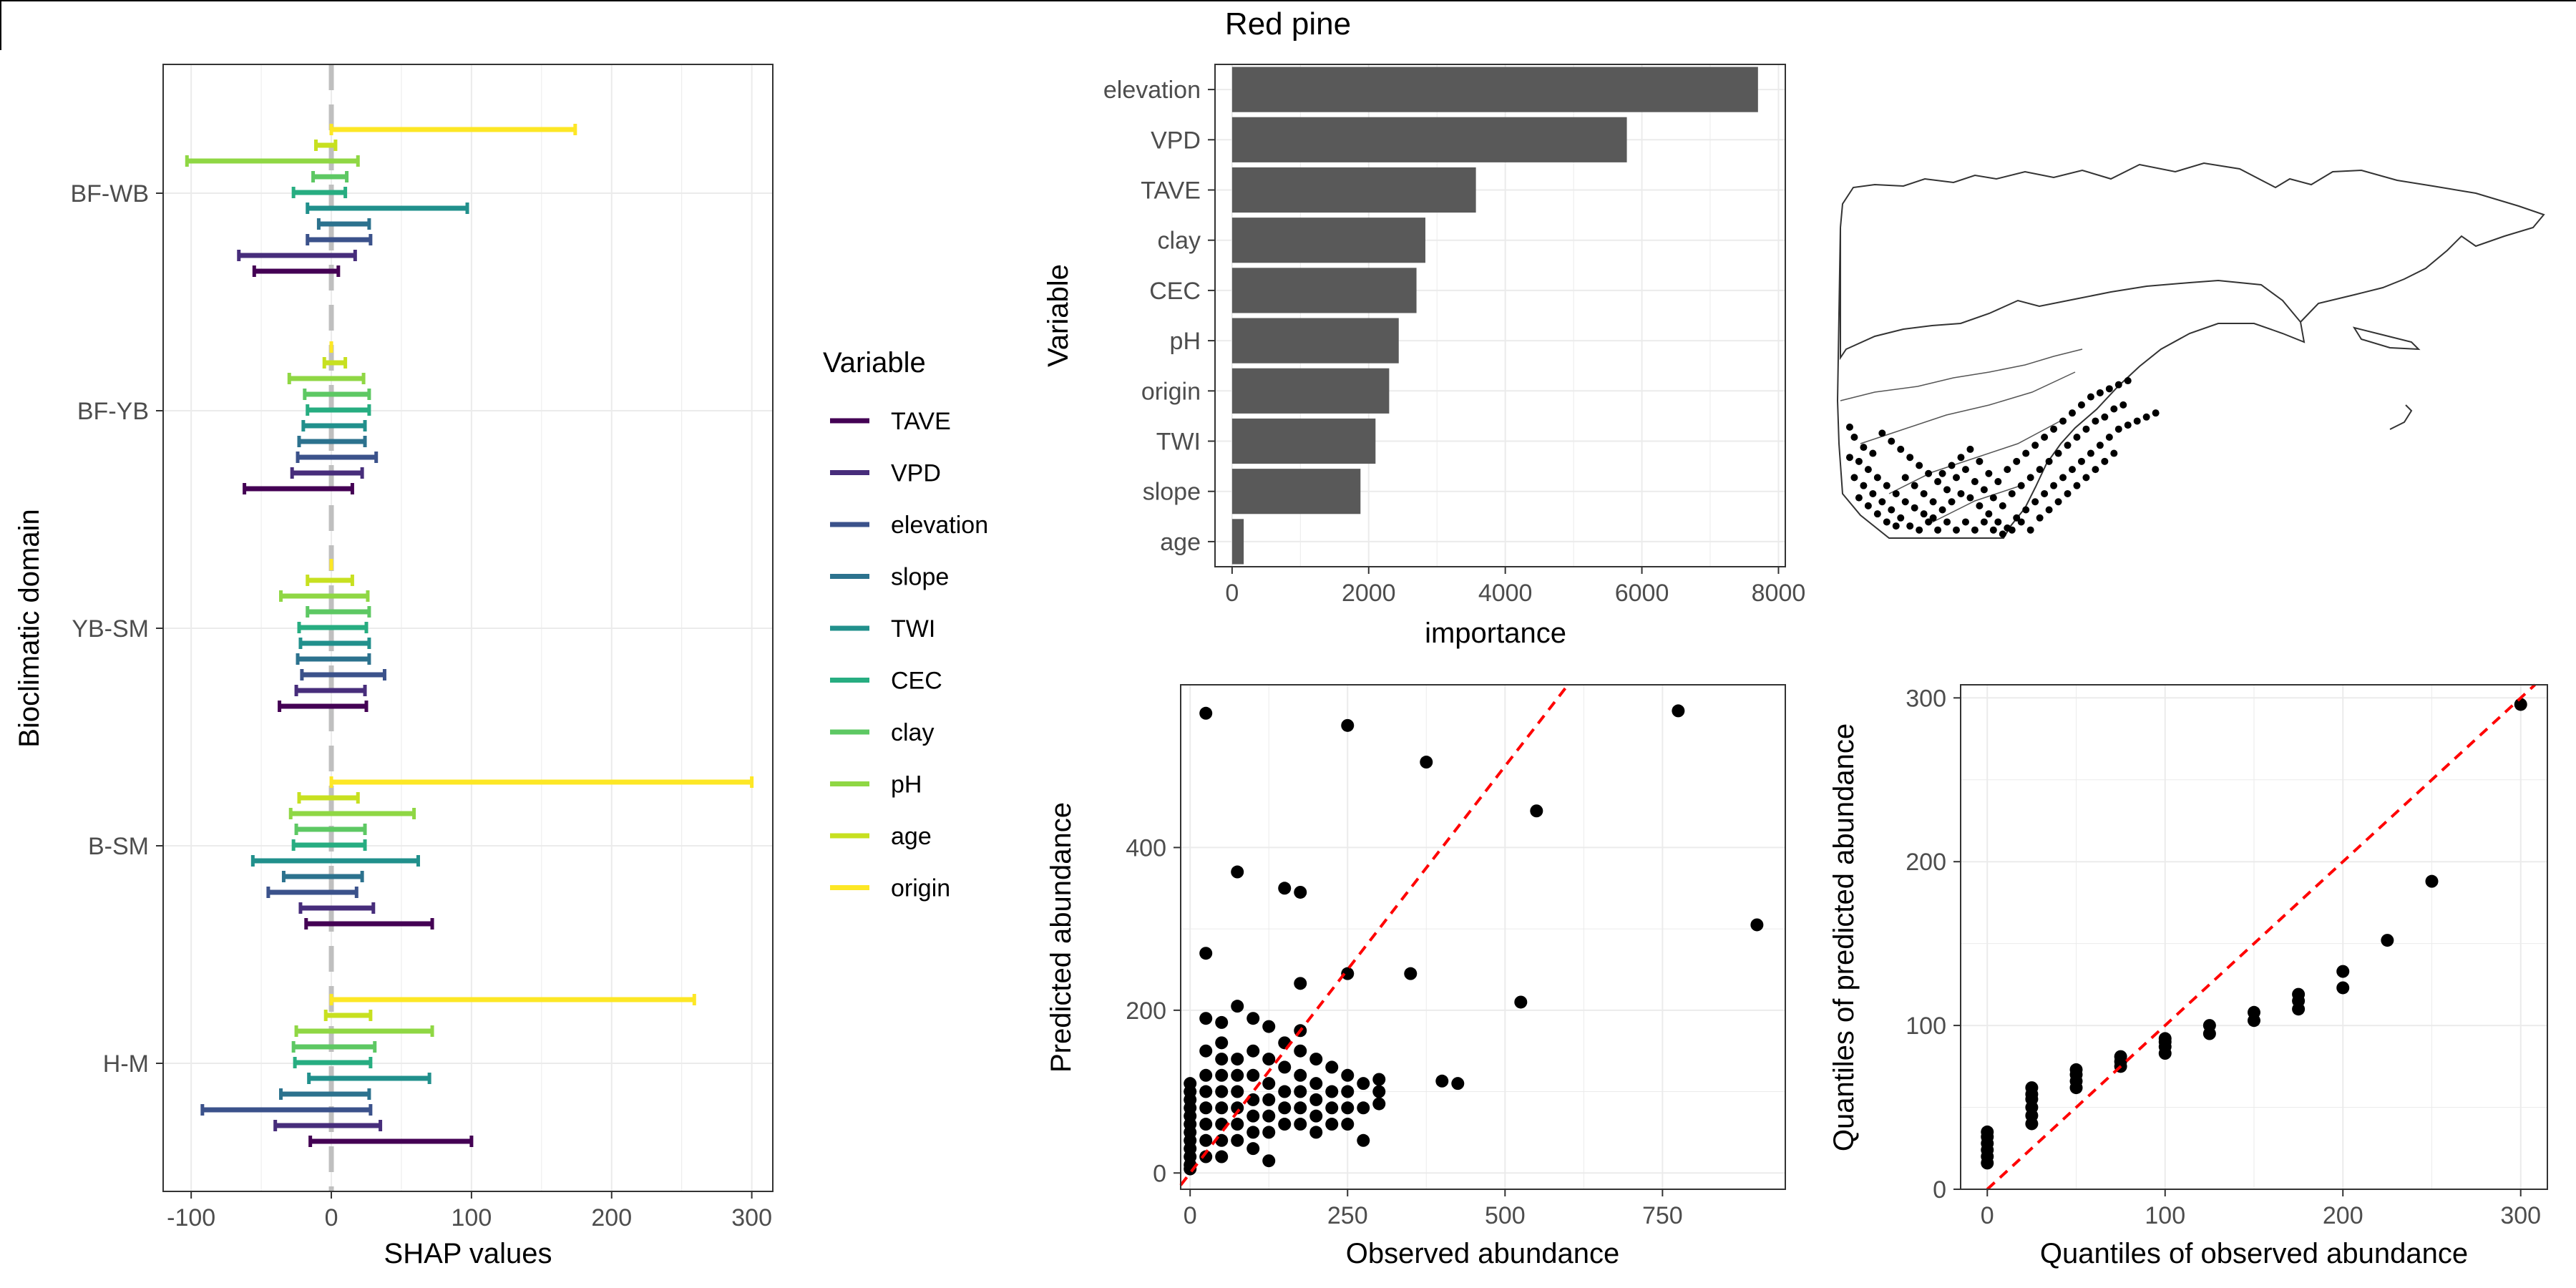 This screenshot has width=2576, height=1288. Describe the element at coordinates (330, 176) in the screenshot. I see `shap-errorbar-clay-bf-wb` at that location.